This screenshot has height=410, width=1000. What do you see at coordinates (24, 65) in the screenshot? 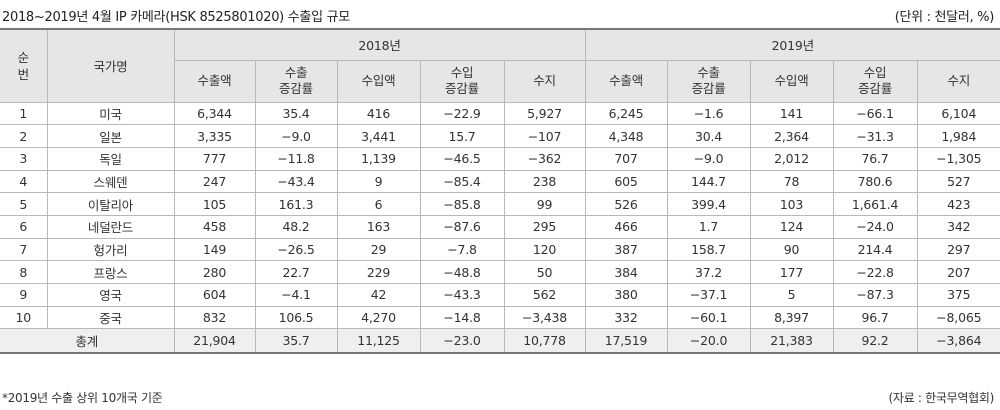
I see `rank-header: 순 번` at bounding box center [24, 65].